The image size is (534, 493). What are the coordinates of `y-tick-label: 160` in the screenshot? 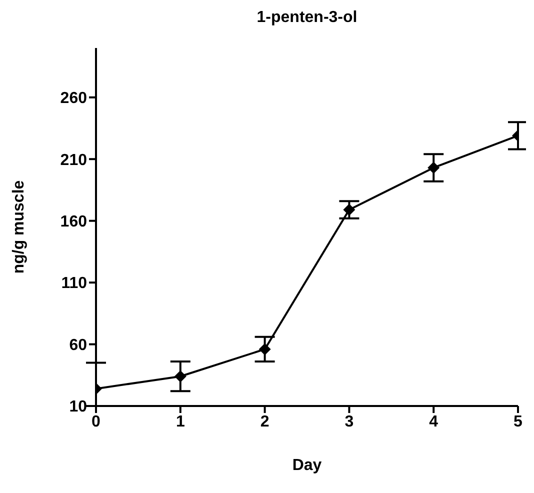 It's located at (74, 222).